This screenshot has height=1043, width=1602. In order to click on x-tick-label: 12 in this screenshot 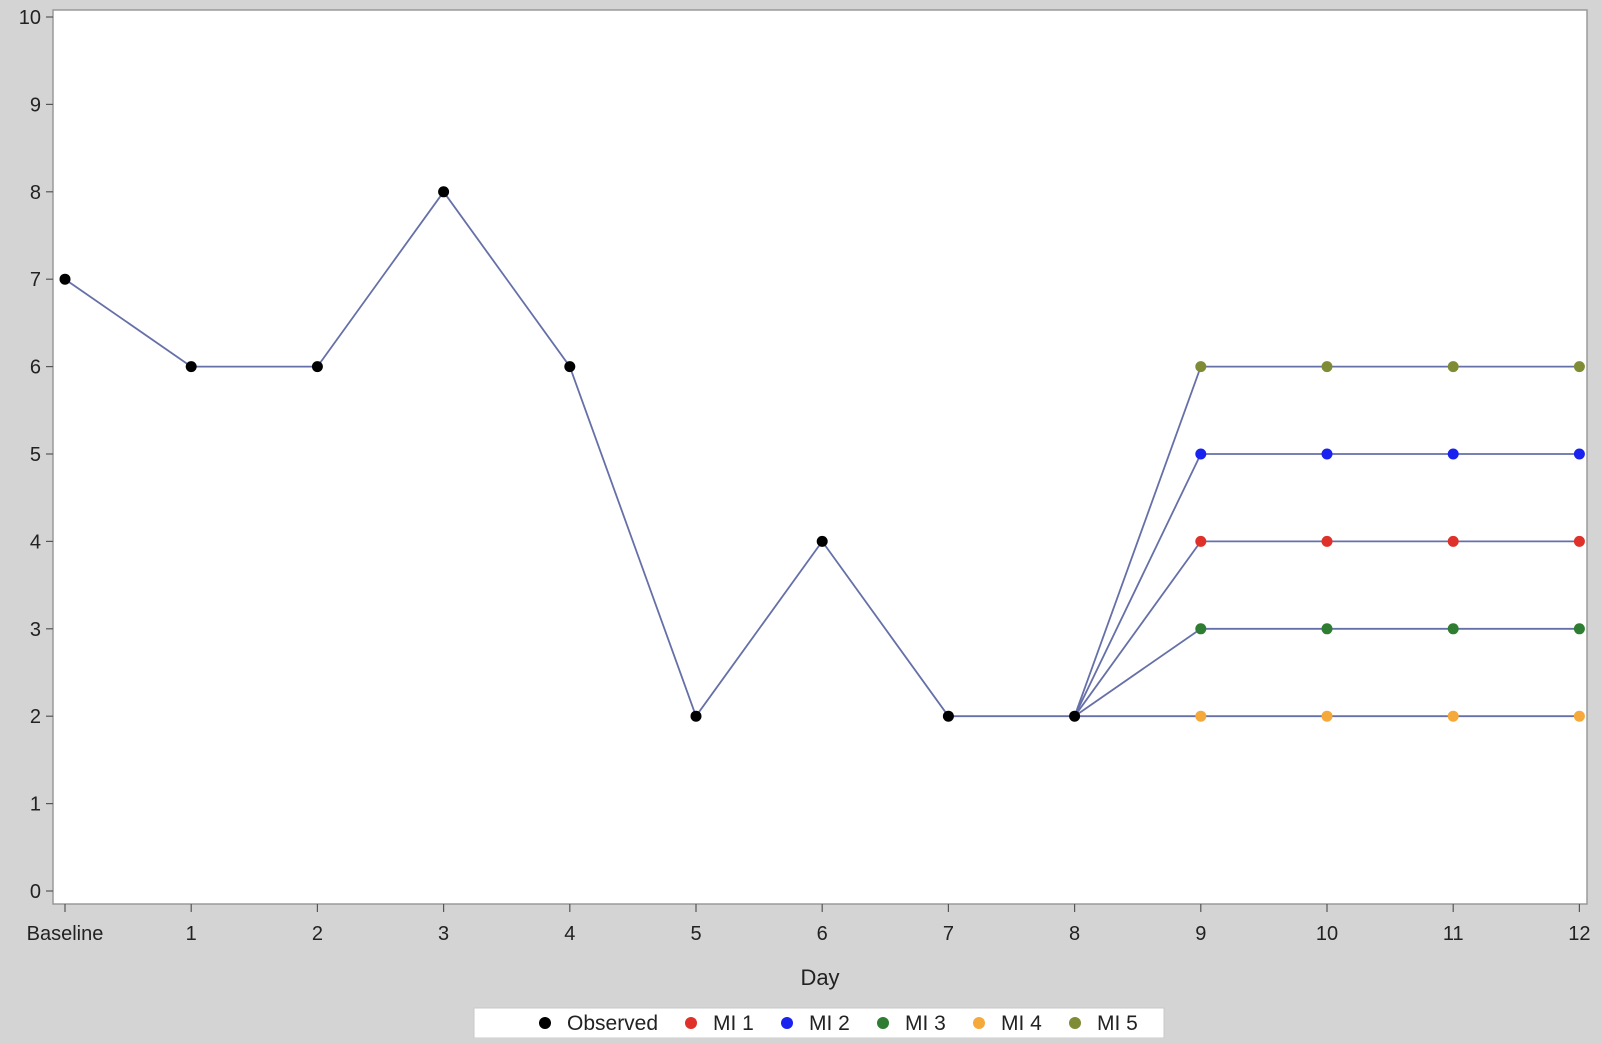, I will do `click(1579, 934)`.